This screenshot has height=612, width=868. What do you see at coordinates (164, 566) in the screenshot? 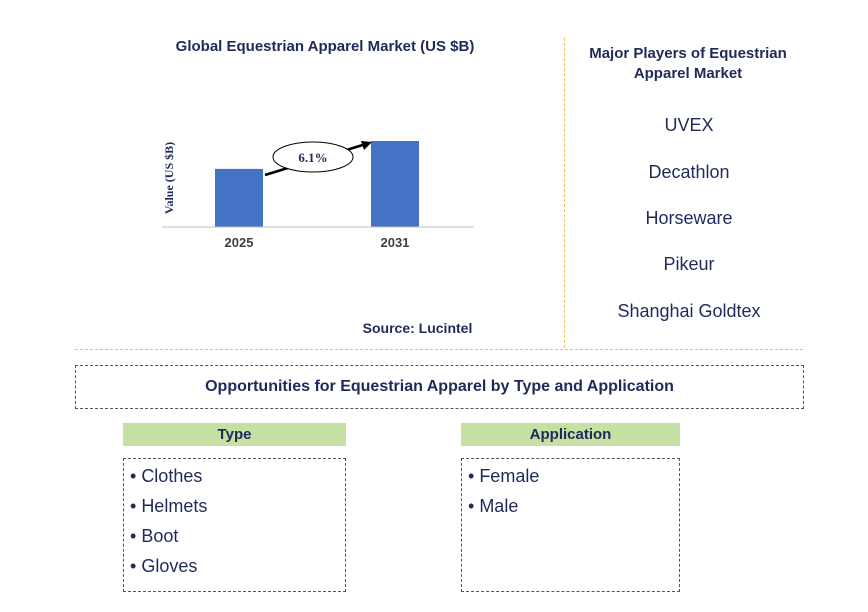
I see `list-item: • Gloves` at bounding box center [164, 566].